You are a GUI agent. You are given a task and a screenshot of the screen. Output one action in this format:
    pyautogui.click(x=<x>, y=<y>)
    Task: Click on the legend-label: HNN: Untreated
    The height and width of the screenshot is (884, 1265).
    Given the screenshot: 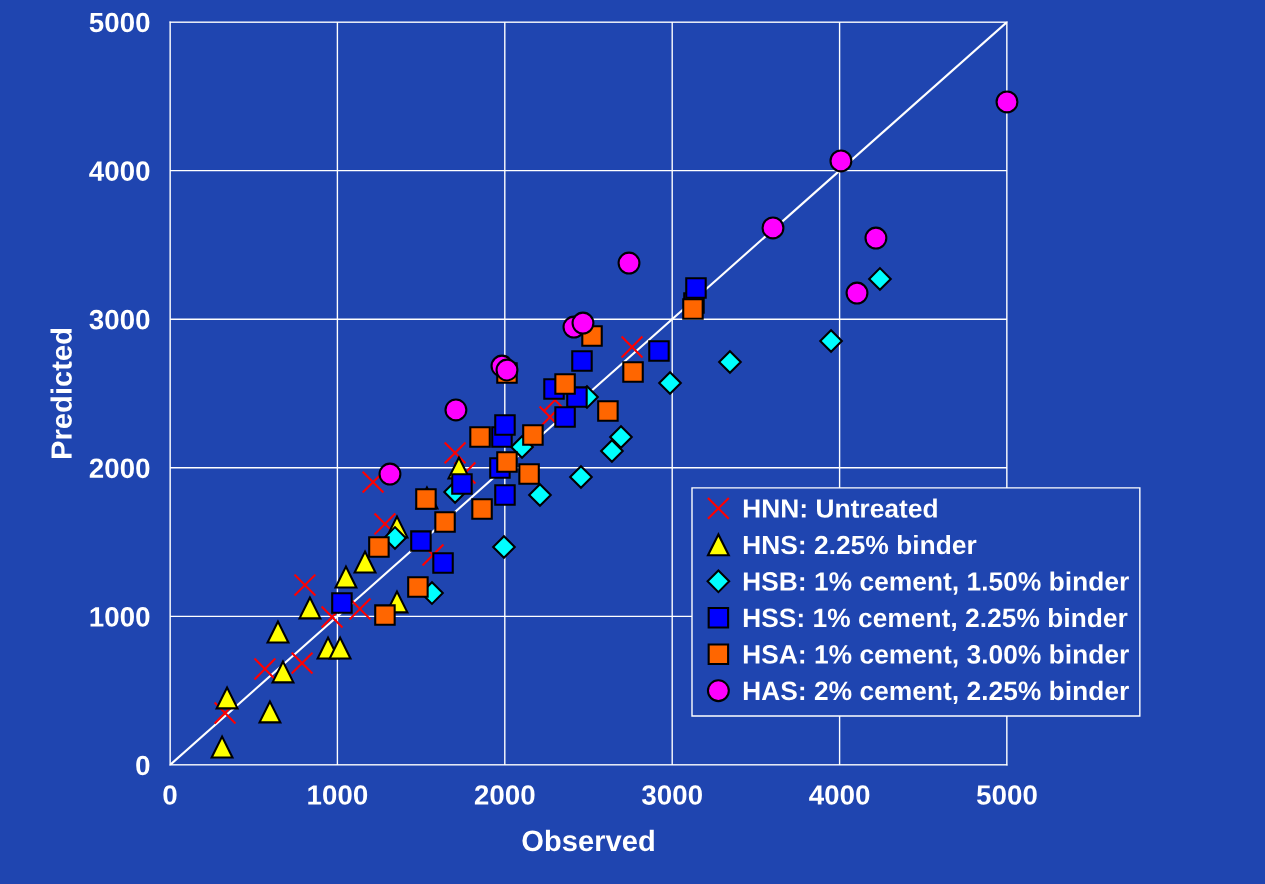 What is the action you would take?
    pyautogui.click(x=840, y=508)
    